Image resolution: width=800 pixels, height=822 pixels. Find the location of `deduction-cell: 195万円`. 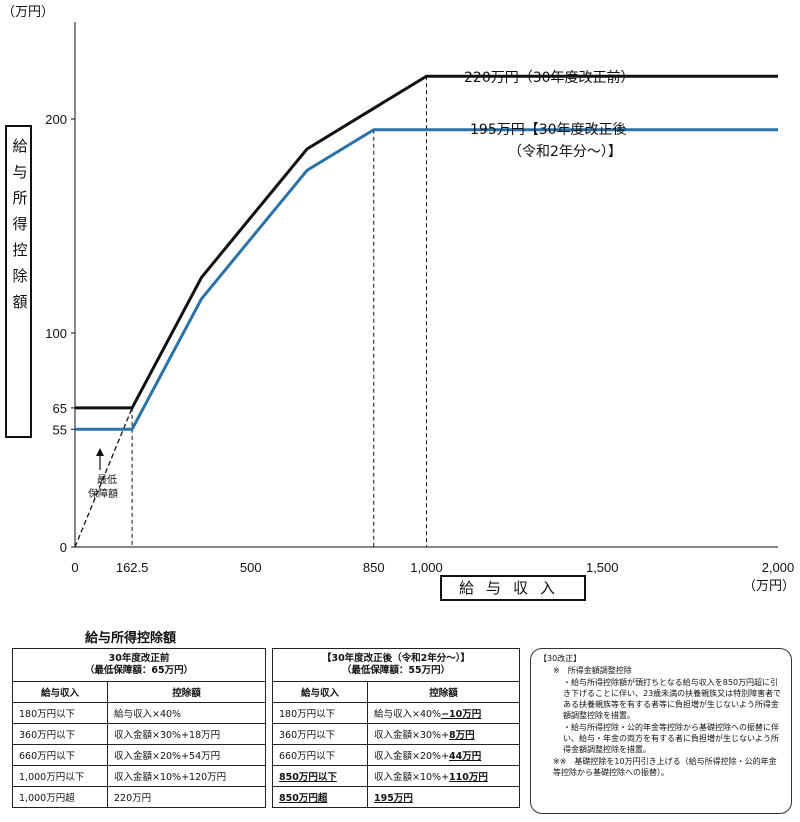

deduction-cell: 195万円 is located at coordinates (443, 797).